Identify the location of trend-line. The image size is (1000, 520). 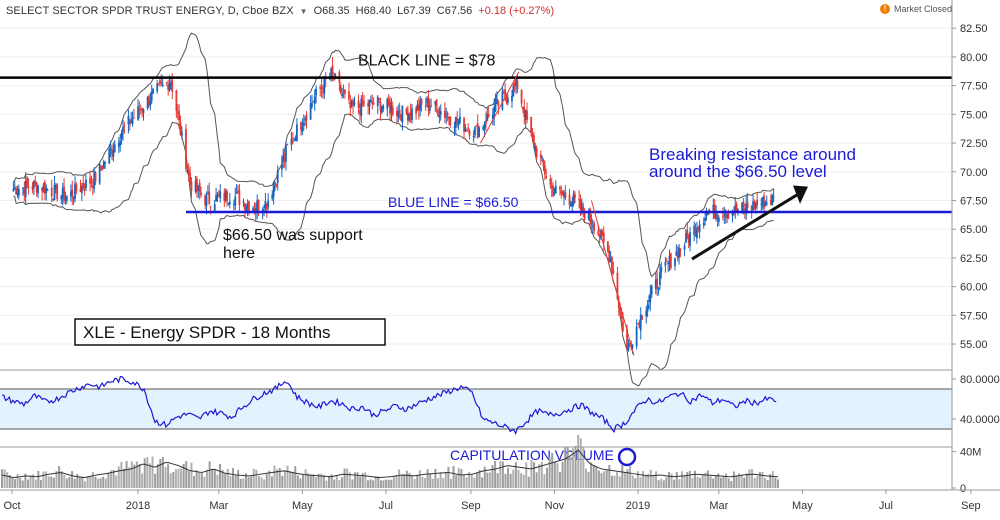
(612, 278).